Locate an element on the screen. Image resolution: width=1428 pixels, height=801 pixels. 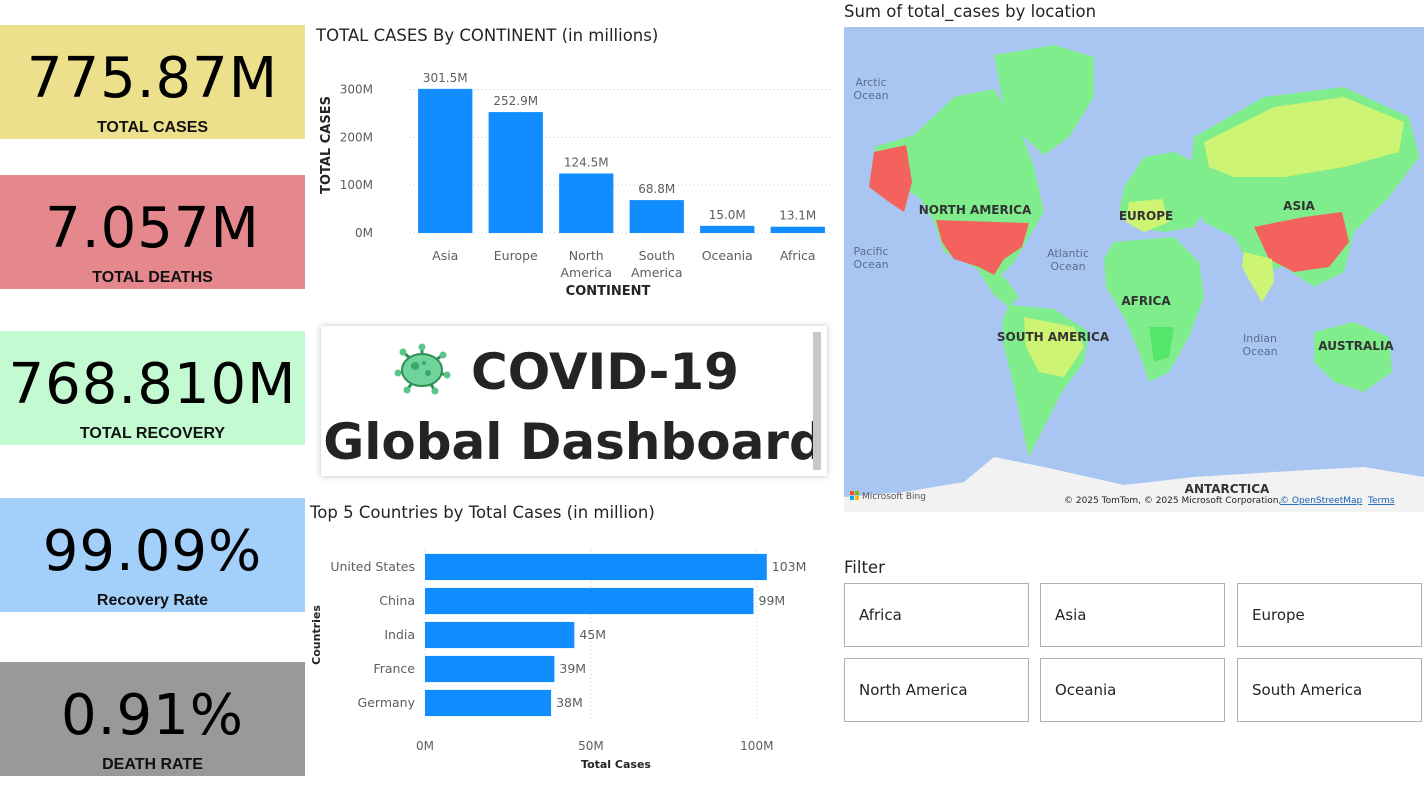
filter-button-oceania: Oceania is located at coordinates (1132, 690).